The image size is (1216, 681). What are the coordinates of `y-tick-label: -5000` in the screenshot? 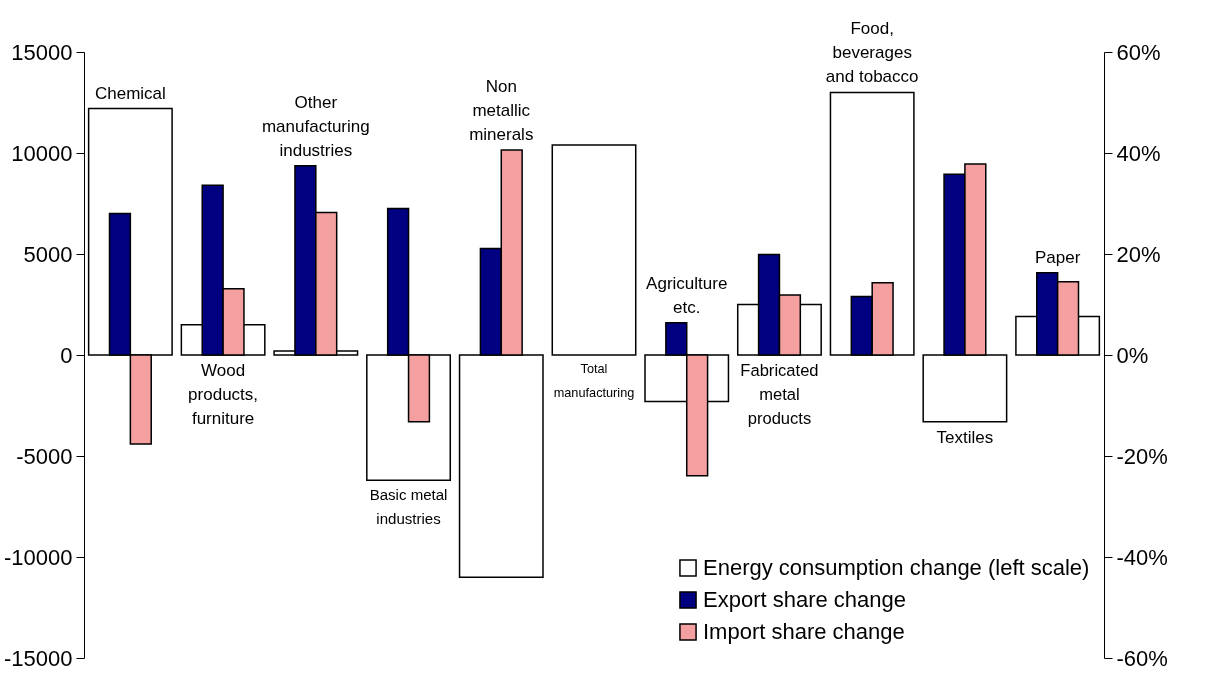 It's located at (44, 456).